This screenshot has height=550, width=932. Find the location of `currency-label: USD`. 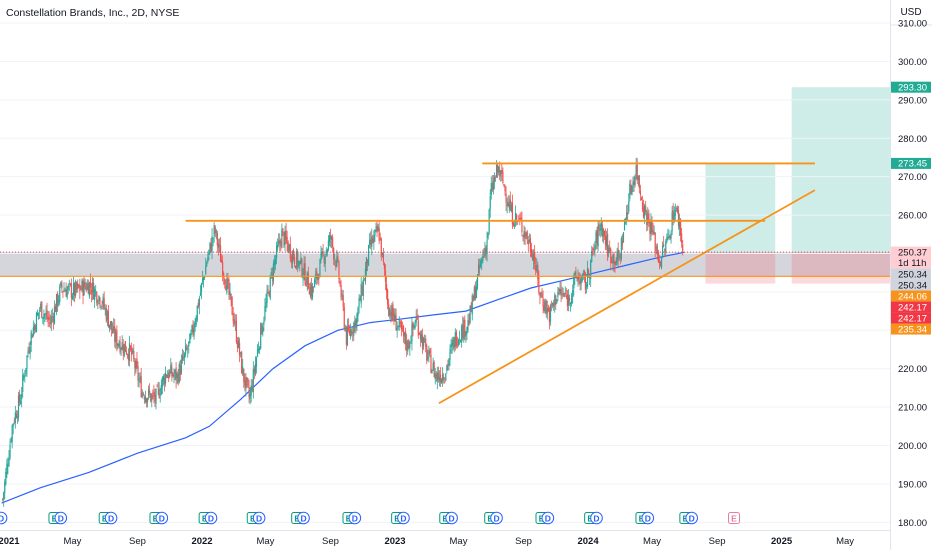

currency-label: USD is located at coordinates (911, 12).